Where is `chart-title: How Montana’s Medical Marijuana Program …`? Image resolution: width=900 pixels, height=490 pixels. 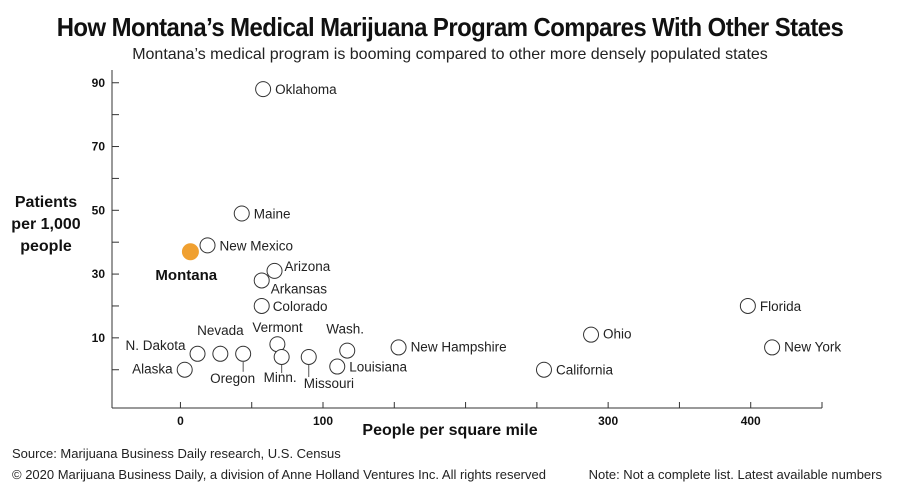
chart-title: How Montana’s Medical Marijuana Program … is located at coordinates (450, 27).